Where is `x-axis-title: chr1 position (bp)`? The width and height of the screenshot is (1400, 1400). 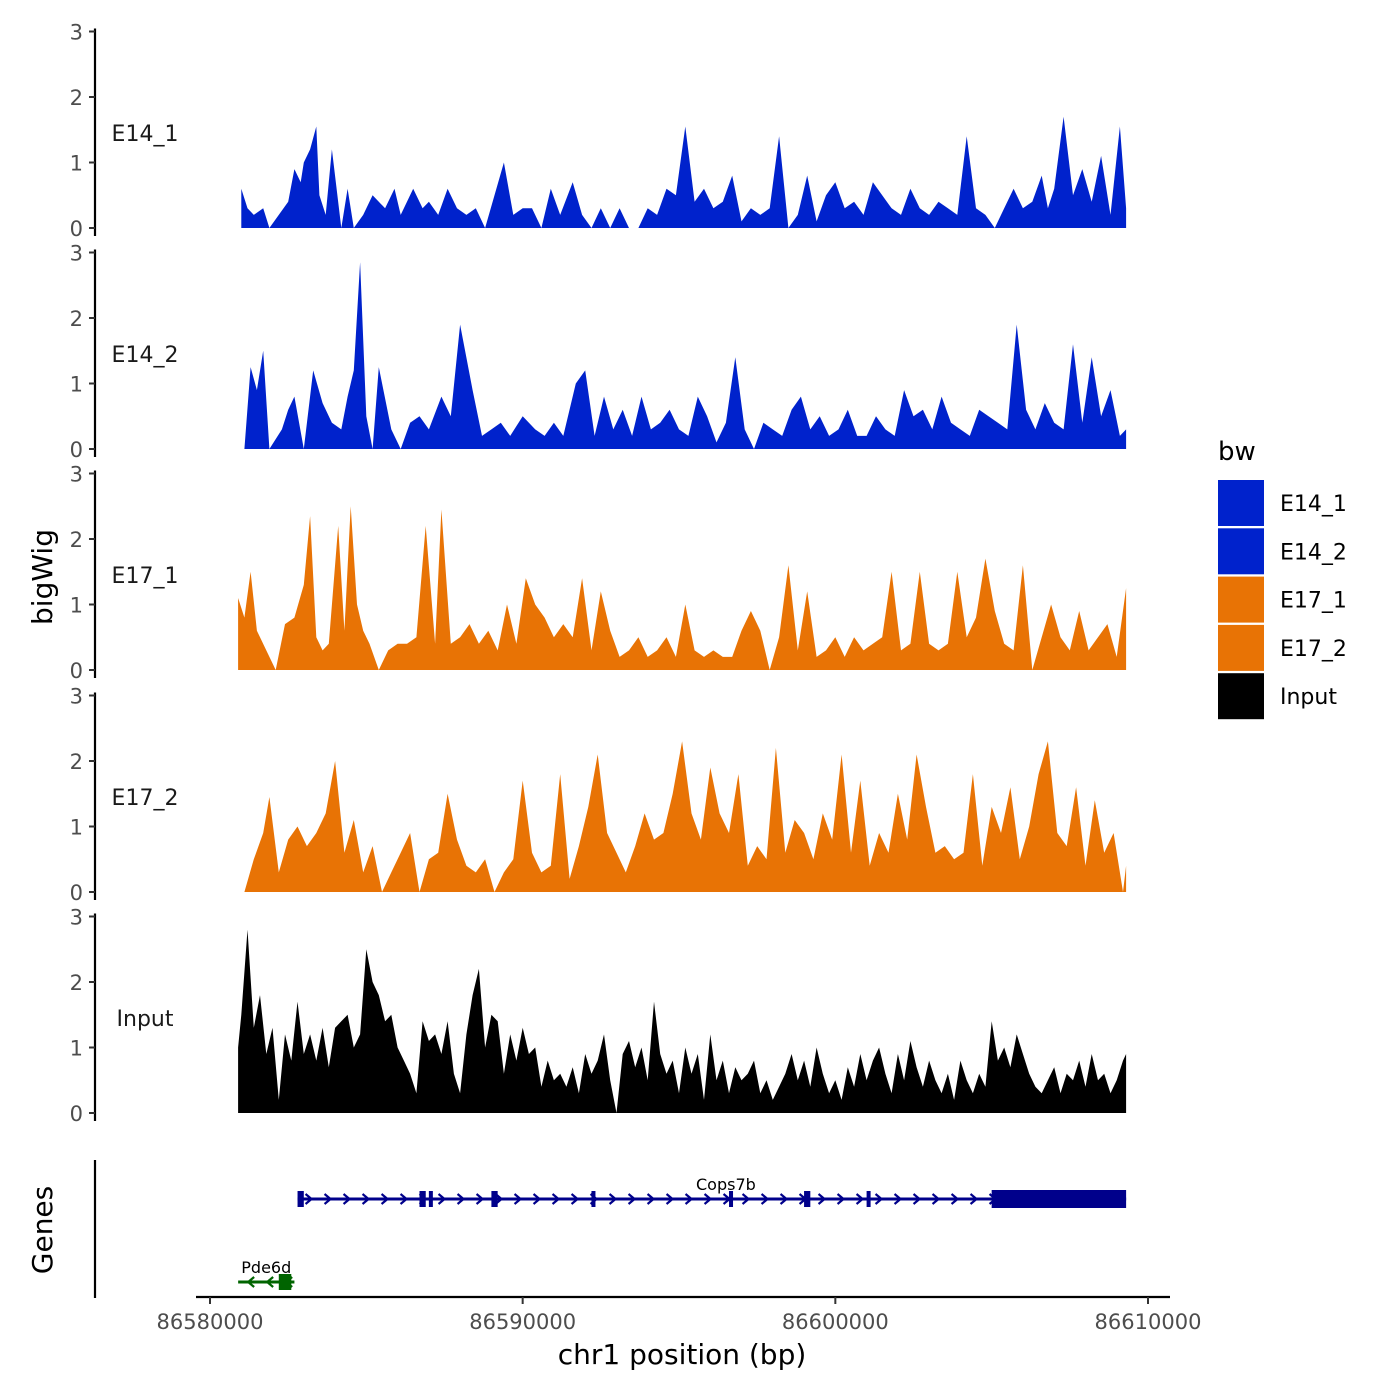 x-axis-title: chr1 position (bp) is located at coordinates (682, 1354).